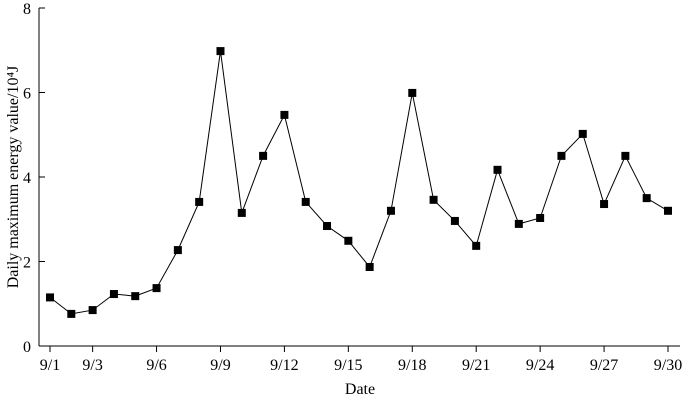 The height and width of the screenshot is (407, 685). Describe the element at coordinates (668, 365) in the screenshot. I see `x-tick-label: 9/30` at that location.